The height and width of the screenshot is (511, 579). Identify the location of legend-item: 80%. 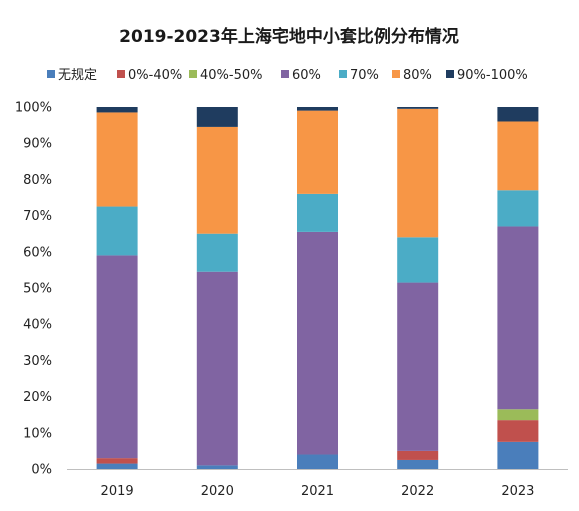
(412, 75).